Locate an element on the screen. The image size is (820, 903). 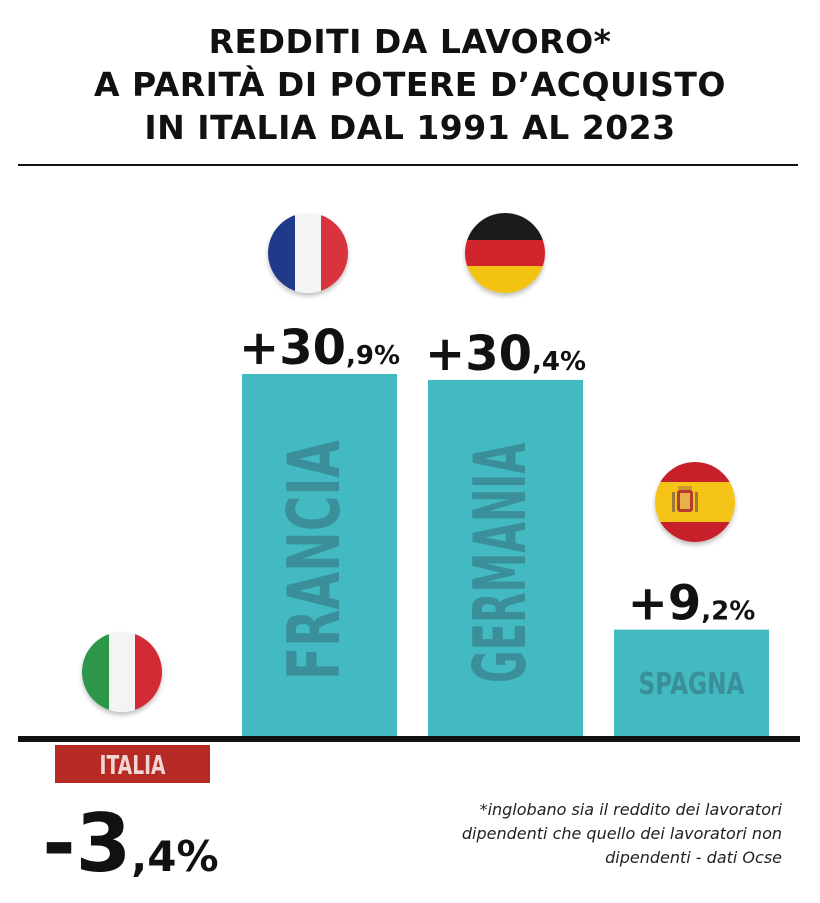
bar-category-label: SPAGNA is located at coordinates (692, 684).